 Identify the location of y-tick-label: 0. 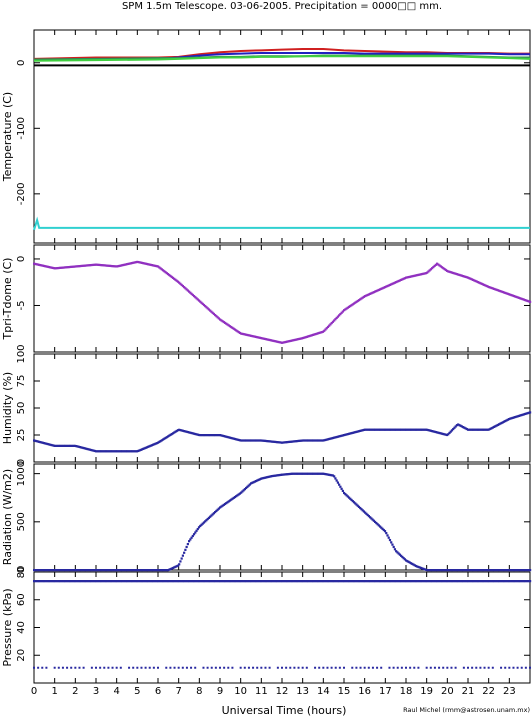
(21, 462).